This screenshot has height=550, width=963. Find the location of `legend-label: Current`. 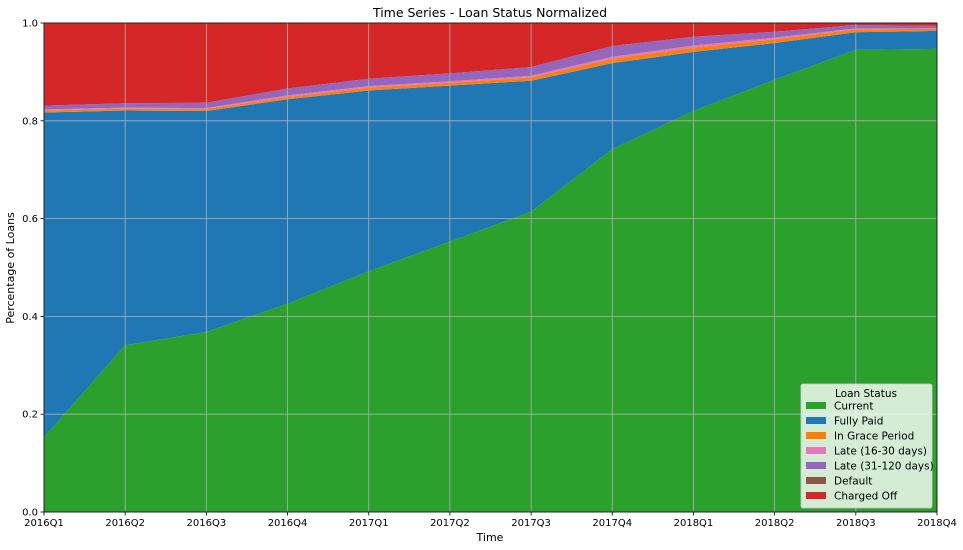

legend-label: Current is located at coordinates (853, 407).